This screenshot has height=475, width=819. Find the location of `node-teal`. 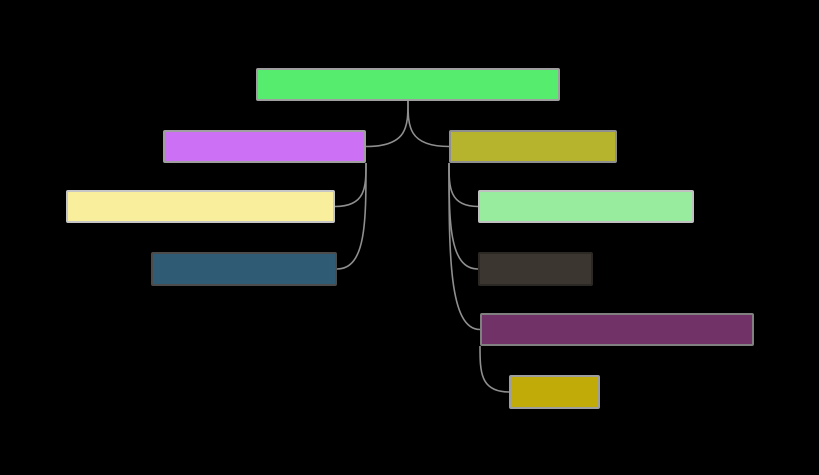

node-teal is located at coordinates (244, 269).